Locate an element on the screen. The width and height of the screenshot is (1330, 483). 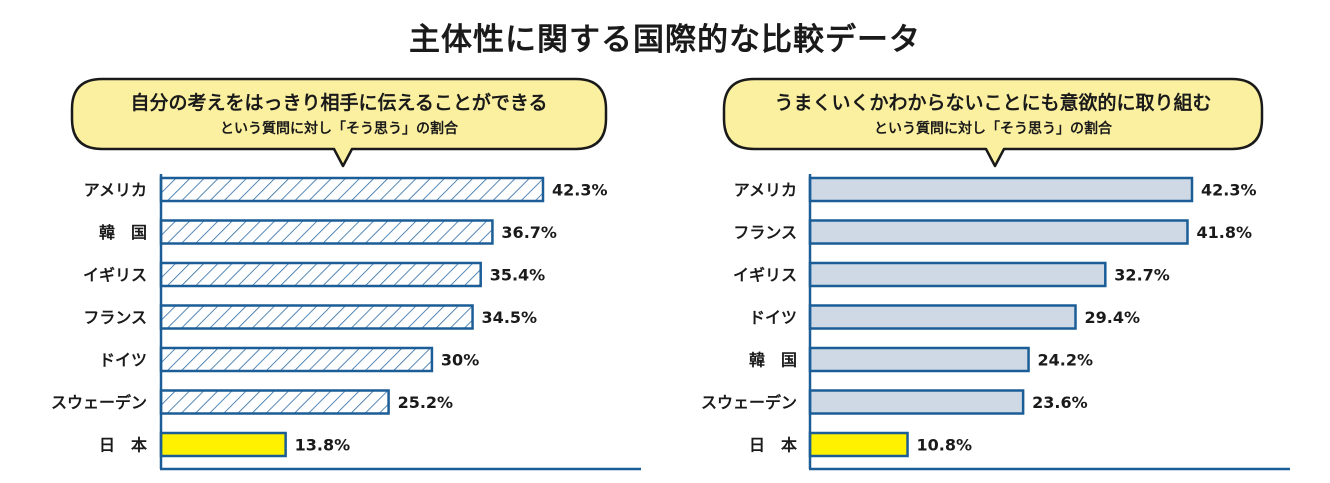
value-label: 36.7% is located at coordinates (529, 232).